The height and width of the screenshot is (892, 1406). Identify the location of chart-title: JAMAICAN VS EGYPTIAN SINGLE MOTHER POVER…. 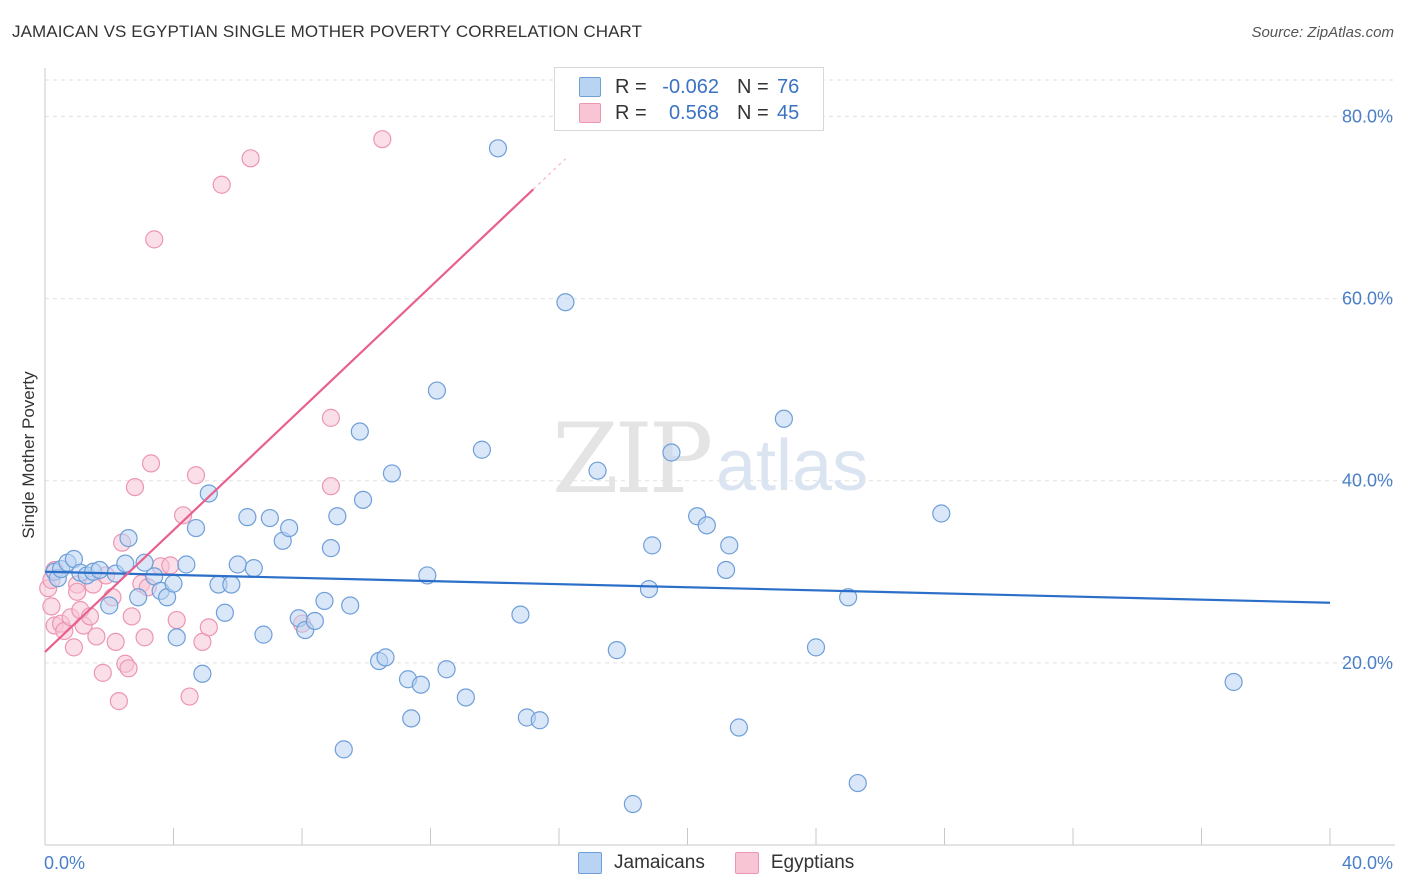
(327, 31).